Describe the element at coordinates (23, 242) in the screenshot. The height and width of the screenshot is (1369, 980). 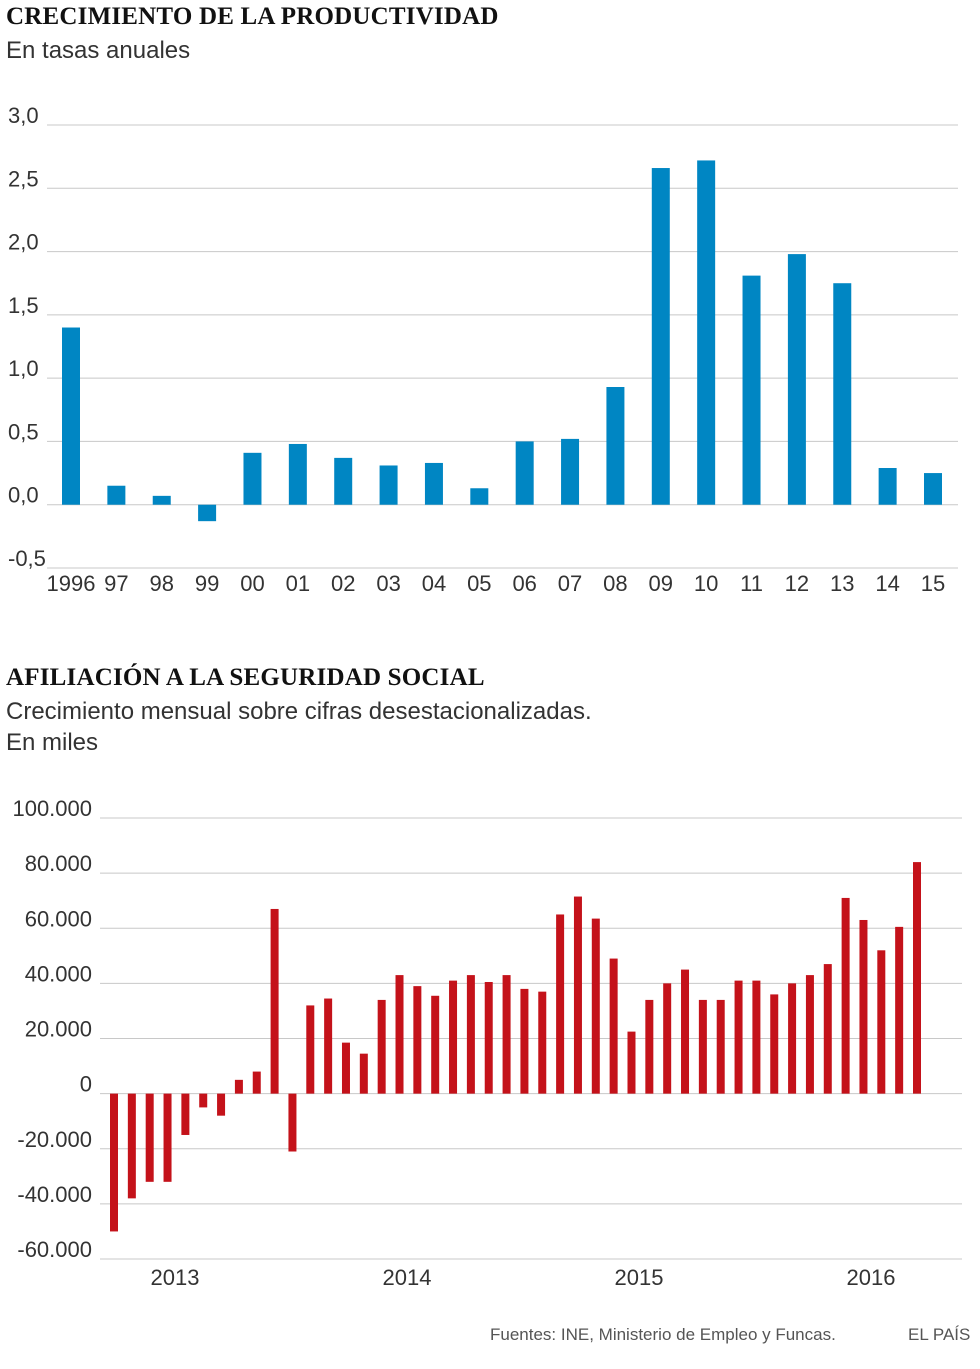
I see `c1-ytick-label: 2,0` at that location.